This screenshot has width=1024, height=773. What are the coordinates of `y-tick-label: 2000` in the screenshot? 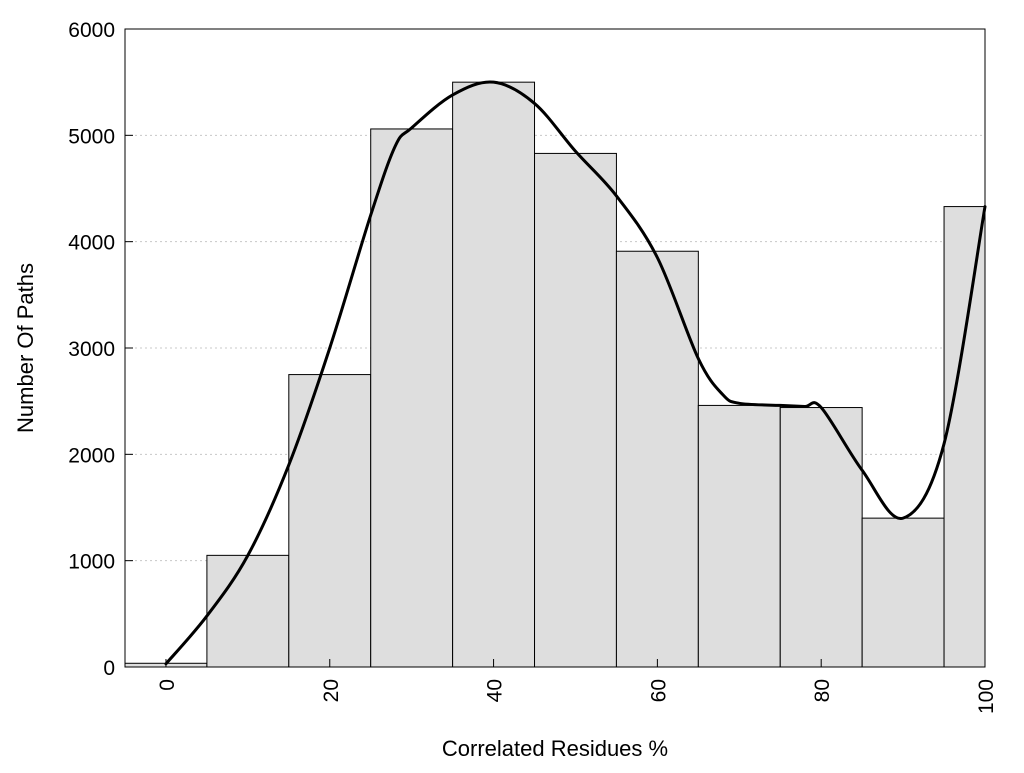 It's located at (91, 455).